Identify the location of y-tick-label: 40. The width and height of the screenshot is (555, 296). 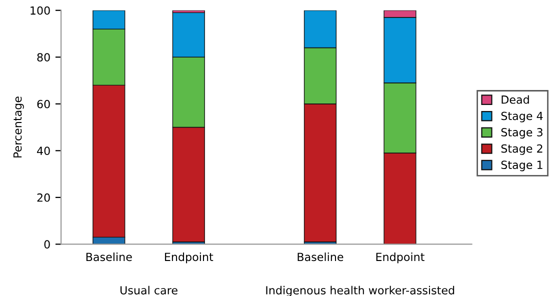
(43, 151).